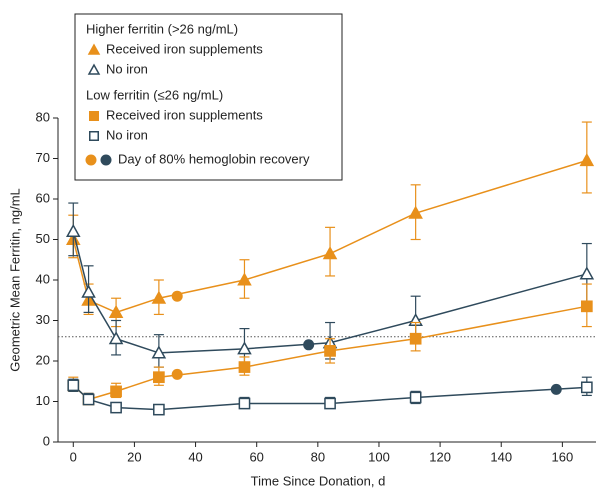 The width and height of the screenshot is (598, 494). I want to click on legend-label: Day of 80% hemoglobin recovery, so click(214, 158).